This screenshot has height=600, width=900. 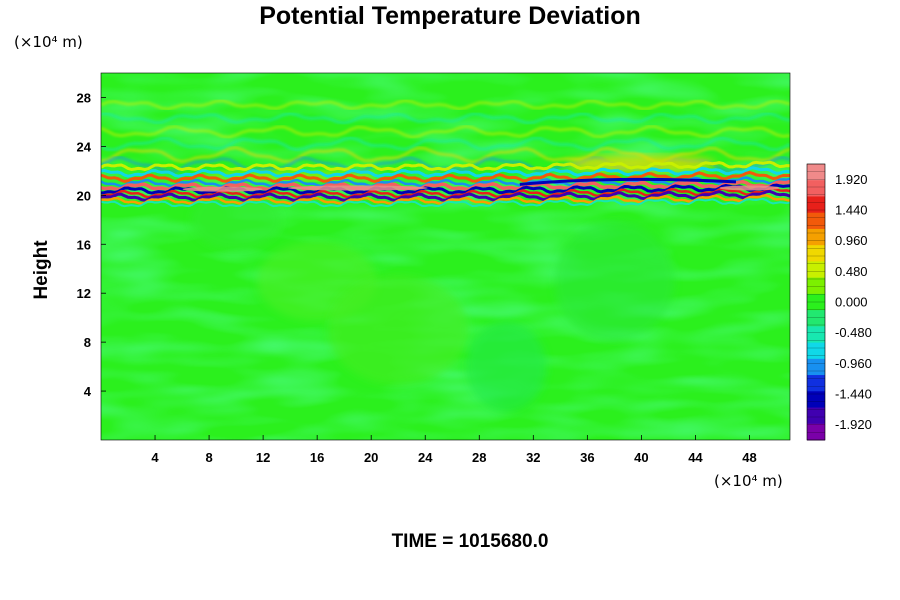 I want to click on band-trough, so click(x=628, y=181).